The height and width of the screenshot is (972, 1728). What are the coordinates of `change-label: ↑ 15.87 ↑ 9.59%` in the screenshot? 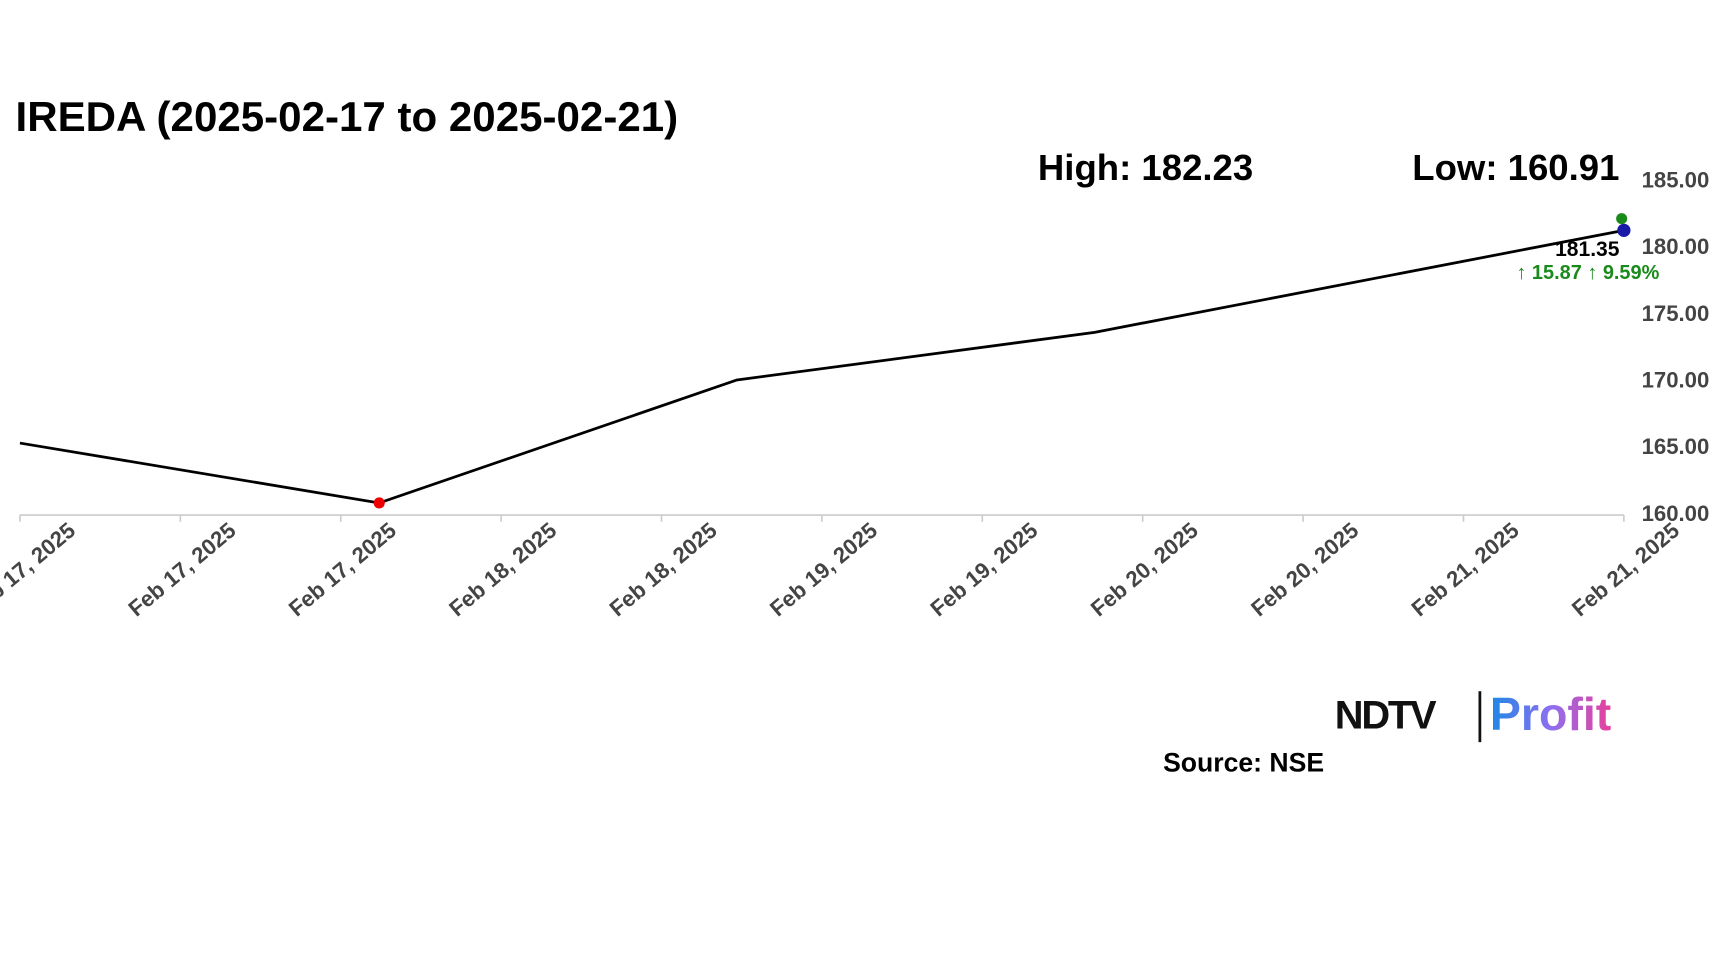 It's located at (1587, 273).